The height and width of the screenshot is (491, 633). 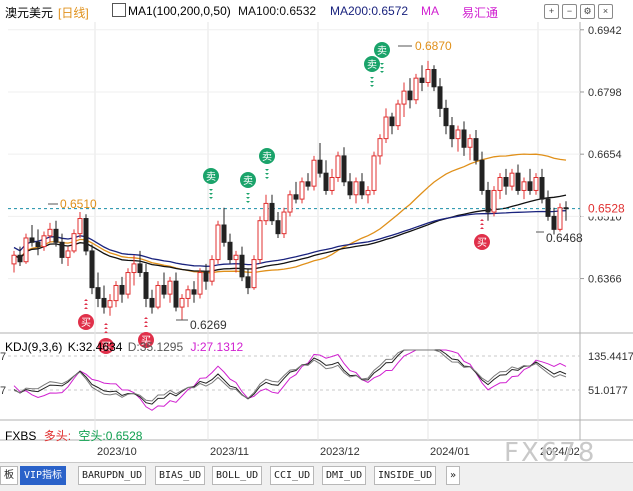 What do you see at coordinates (211, 176) in the screenshot?
I see `sell-signal-badge` at bounding box center [211, 176].